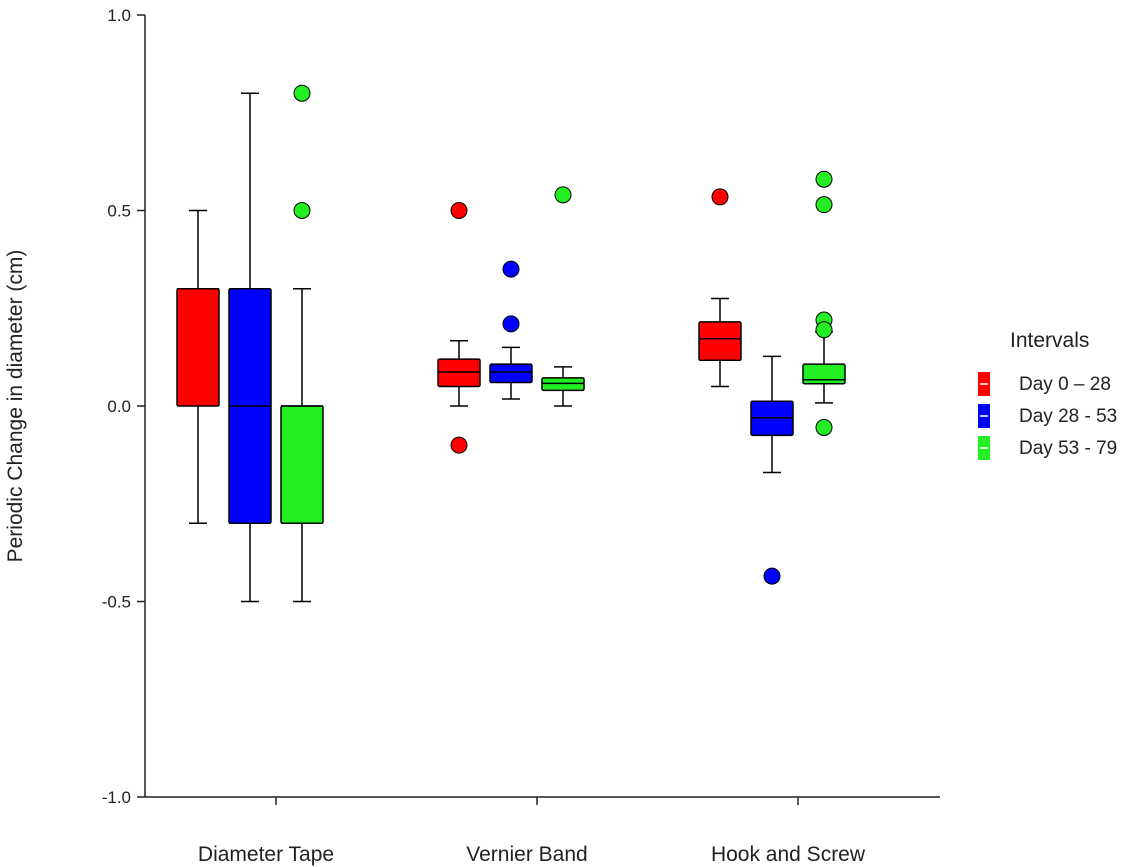 The width and height of the screenshot is (1140, 867). What do you see at coordinates (116, 602) in the screenshot?
I see `y-tick-label: -0.5` at bounding box center [116, 602].